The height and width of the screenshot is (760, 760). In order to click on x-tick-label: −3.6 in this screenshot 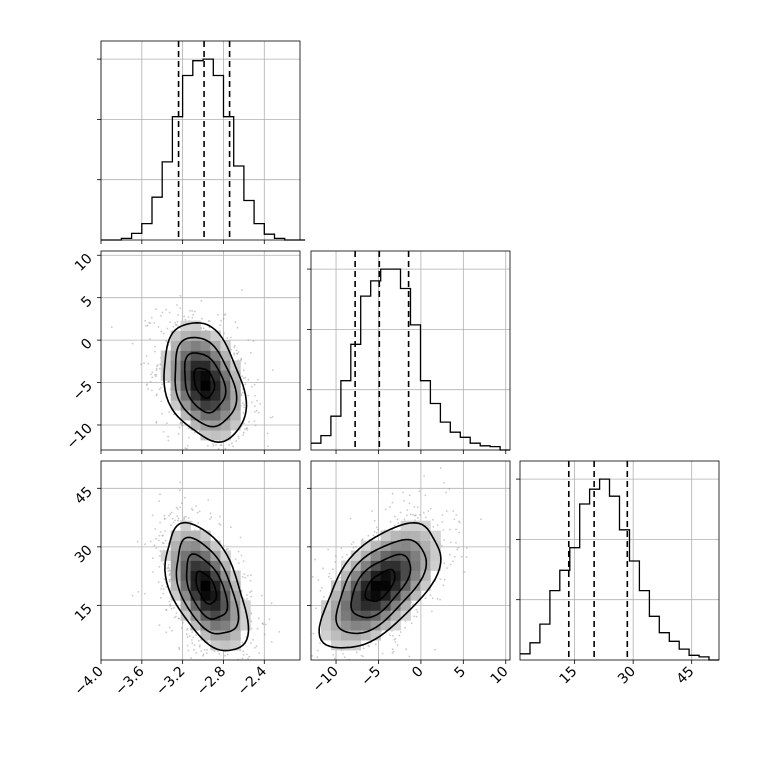, I will do `click(129, 680)`.